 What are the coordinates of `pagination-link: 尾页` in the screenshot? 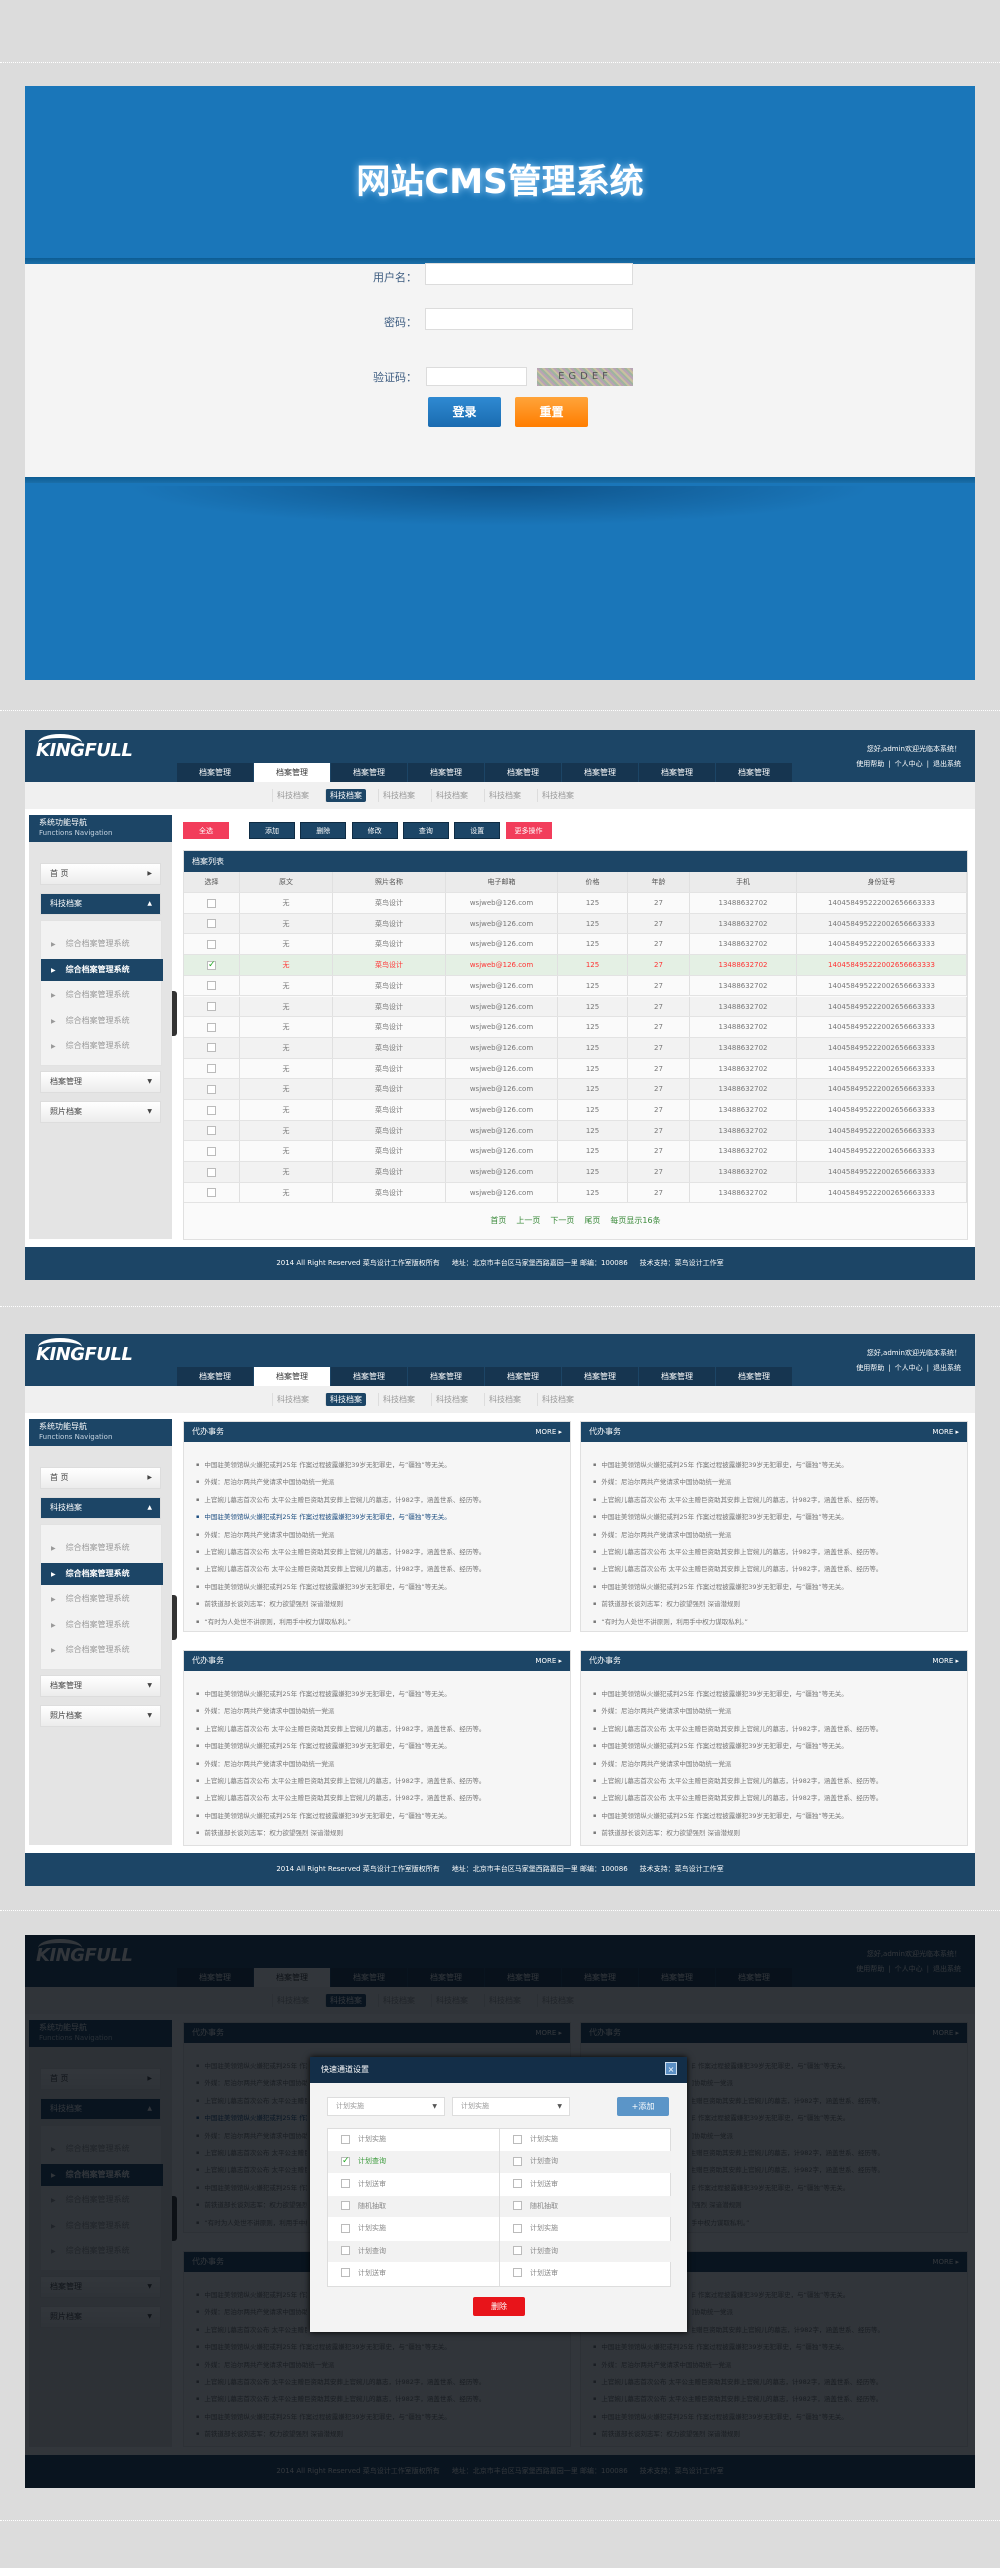 It's located at (592, 1220).